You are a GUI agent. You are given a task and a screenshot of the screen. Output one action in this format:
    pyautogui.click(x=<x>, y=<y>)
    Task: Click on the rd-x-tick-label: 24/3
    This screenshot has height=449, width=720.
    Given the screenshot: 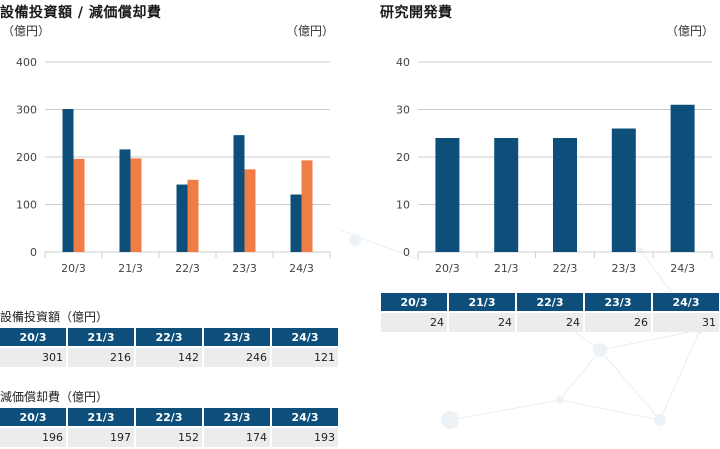 What is the action you would take?
    pyautogui.click(x=682, y=268)
    